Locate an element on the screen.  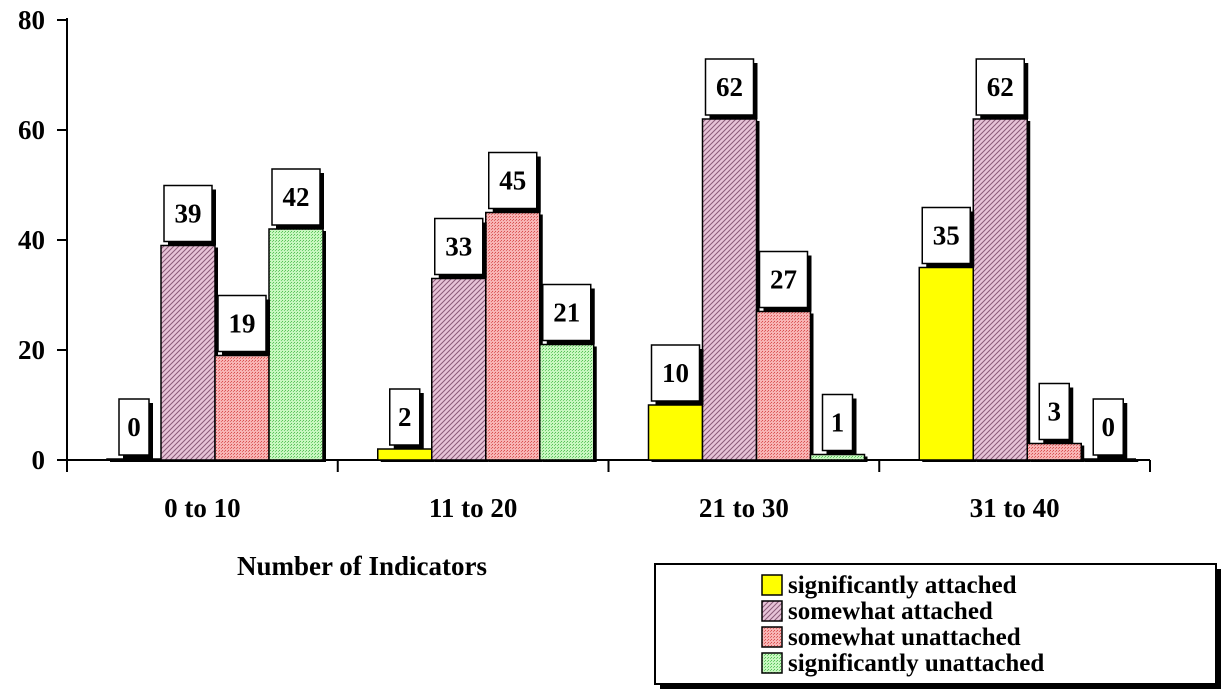
data-label: 35 is located at coordinates (946, 236).